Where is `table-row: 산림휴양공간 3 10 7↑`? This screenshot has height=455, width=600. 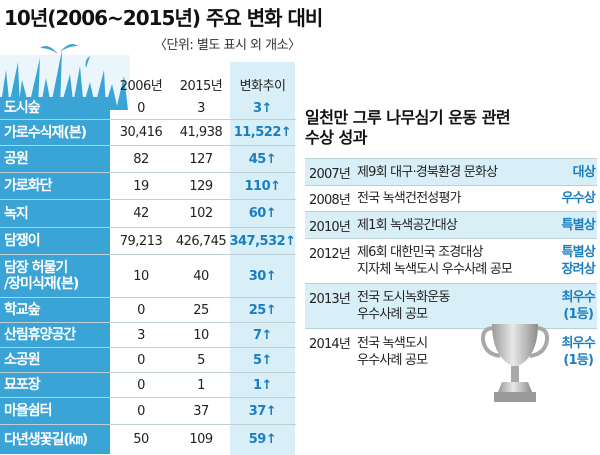 table-row: 산림휴양공간 3 10 7↑ is located at coordinates (148, 335).